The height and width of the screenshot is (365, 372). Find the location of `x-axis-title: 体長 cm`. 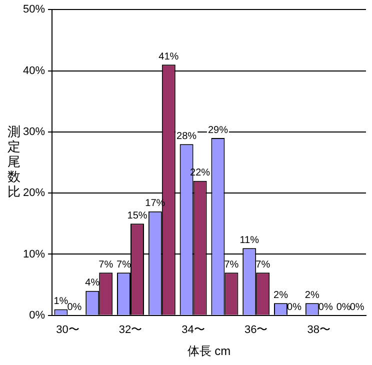

x-axis-title: 体長 cm is located at coordinates (209, 351).